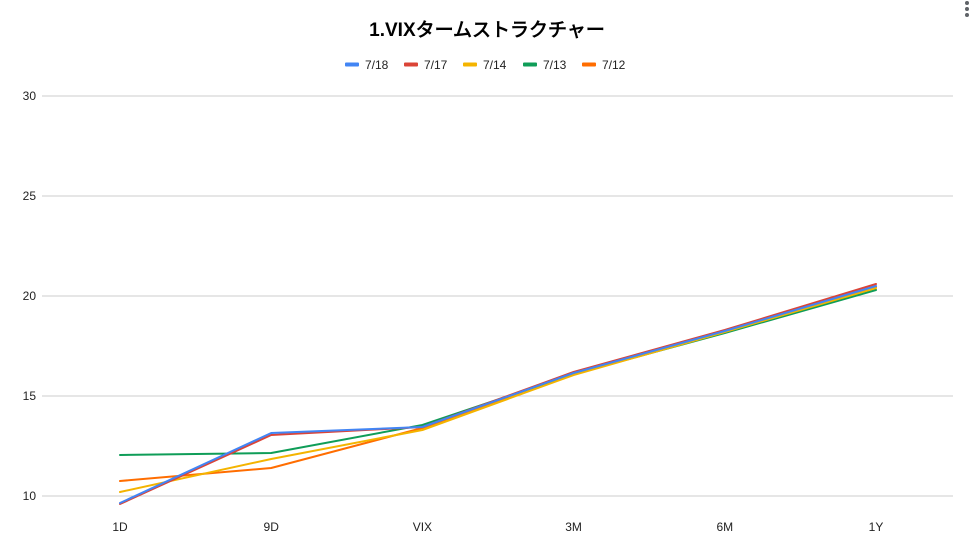 This screenshot has height=552, width=974. I want to click on y-tick-label: 15, so click(30, 396).